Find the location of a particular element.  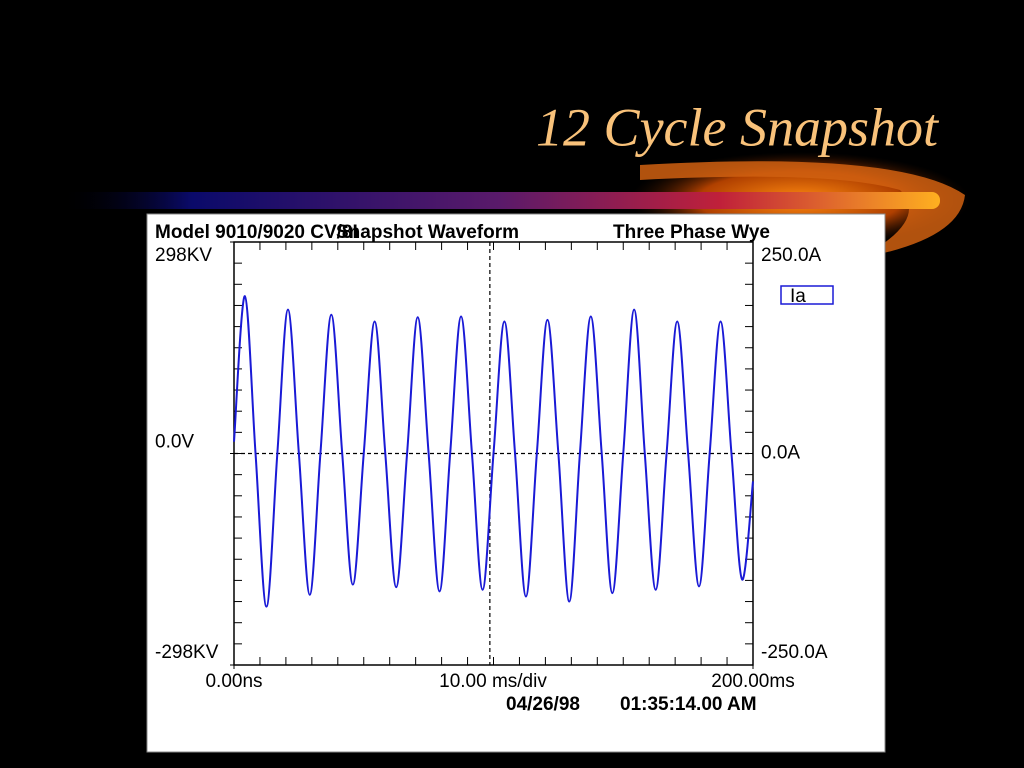

header-model: Model 9010/9020 CV/8I is located at coordinates (256, 232).